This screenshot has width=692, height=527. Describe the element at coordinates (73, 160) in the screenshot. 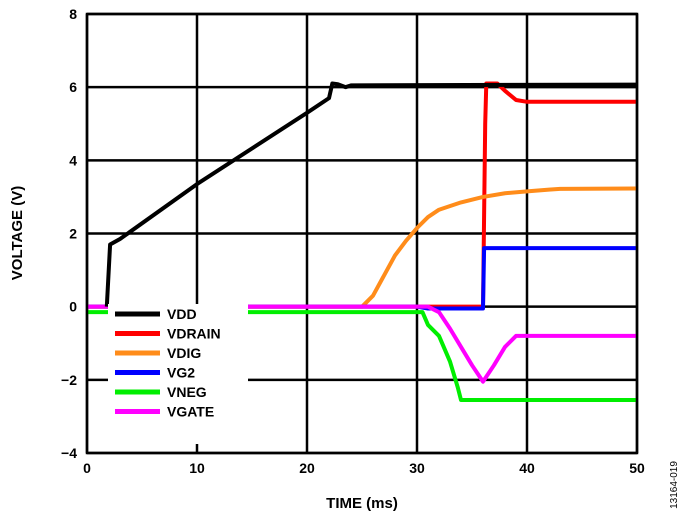

I see `y-tick-label: 4` at that location.